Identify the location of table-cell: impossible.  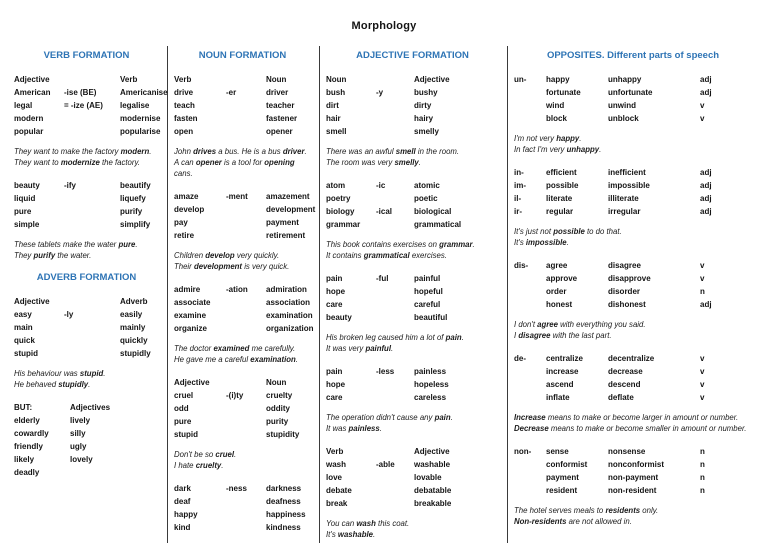
(629, 185).